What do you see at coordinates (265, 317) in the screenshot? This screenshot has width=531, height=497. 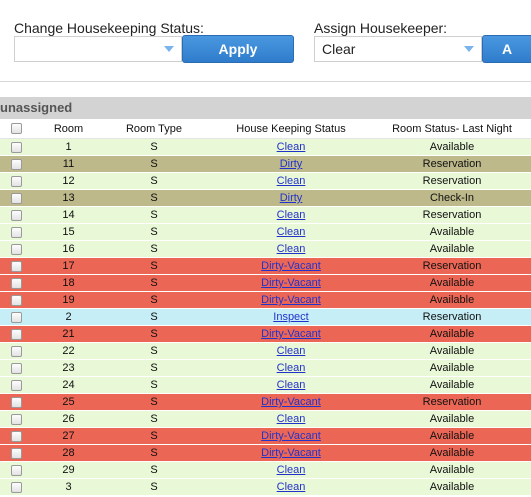 I see `table-row: 2 S Inspect Reservation` at bounding box center [265, 317].